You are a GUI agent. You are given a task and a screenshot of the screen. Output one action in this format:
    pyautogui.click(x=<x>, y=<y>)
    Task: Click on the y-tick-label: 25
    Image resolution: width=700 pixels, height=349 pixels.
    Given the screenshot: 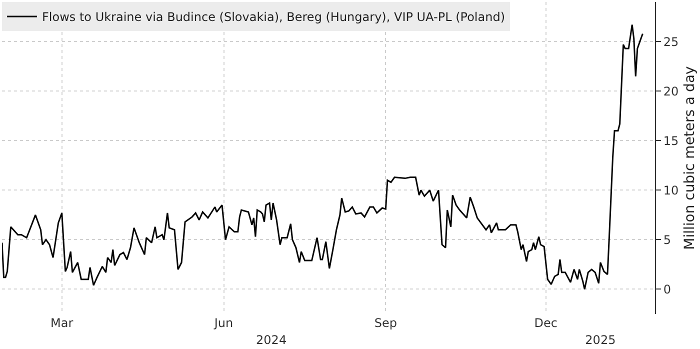 What is the action you would take?
    pyautogui.click(x=671, y=41)
    